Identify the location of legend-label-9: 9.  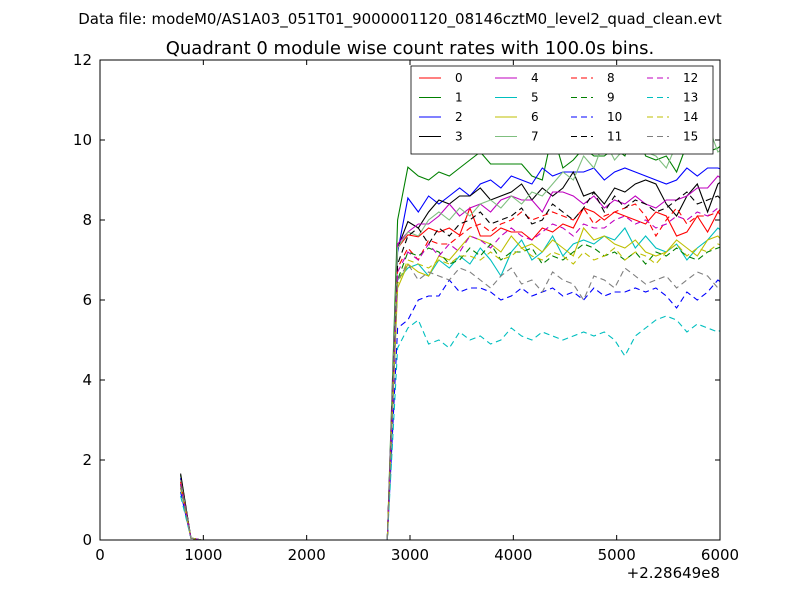
(611, 98).